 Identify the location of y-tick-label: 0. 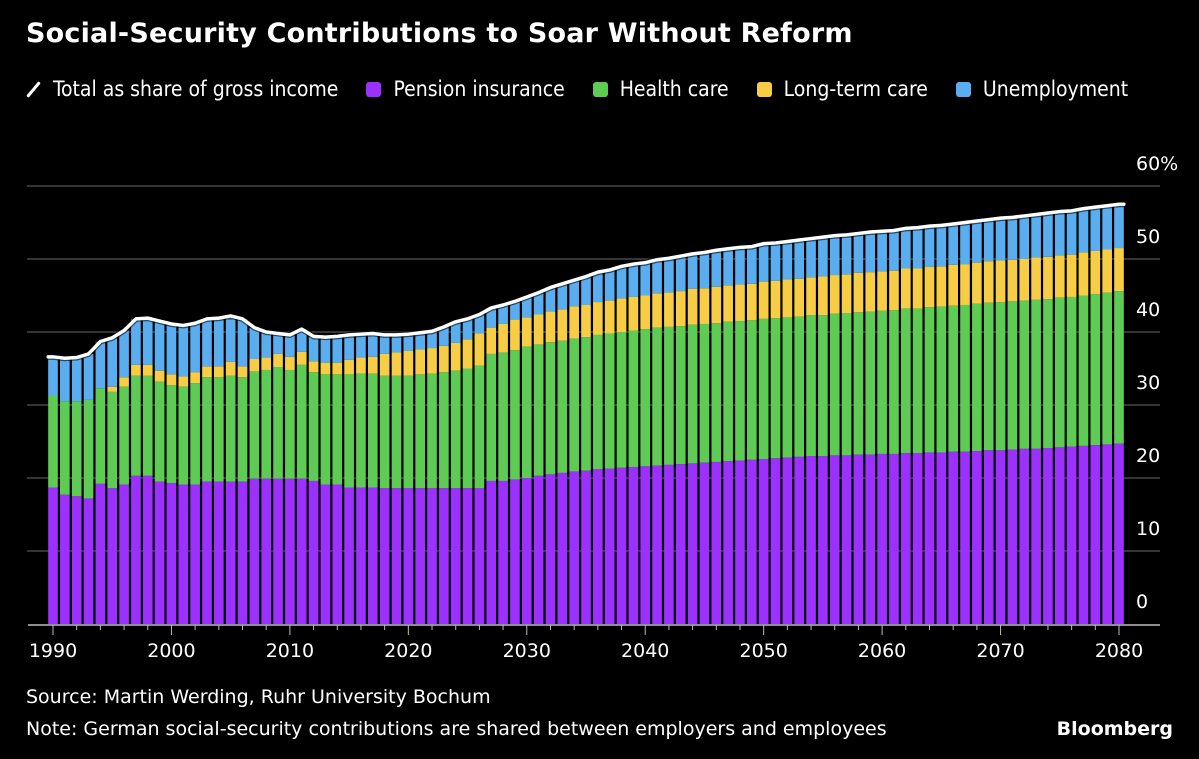
(1142, 602).